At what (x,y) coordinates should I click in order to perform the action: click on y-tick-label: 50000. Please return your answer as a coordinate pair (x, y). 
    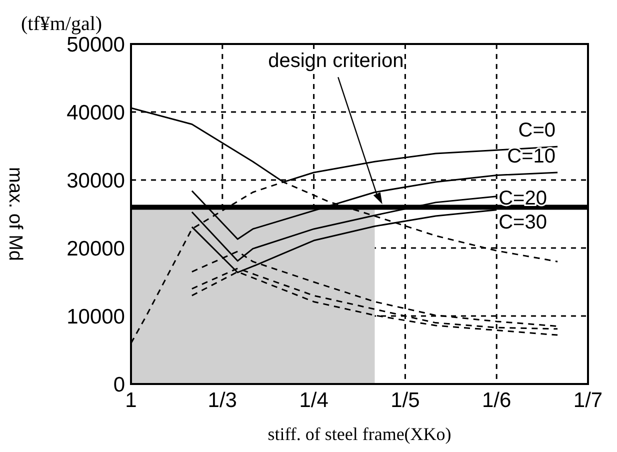
    Looking at the image, I should click on (95, 44).